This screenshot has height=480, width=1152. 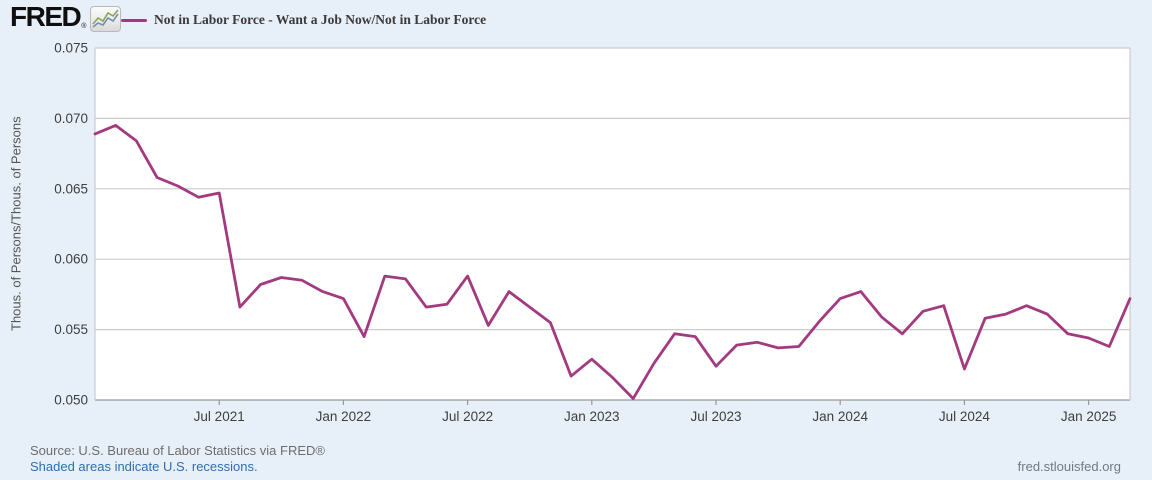 What do you see at coordinates (467, 416) in the screenshot?
I see `x-tick-label: Jul 2022` at bounding box center [467, 416].